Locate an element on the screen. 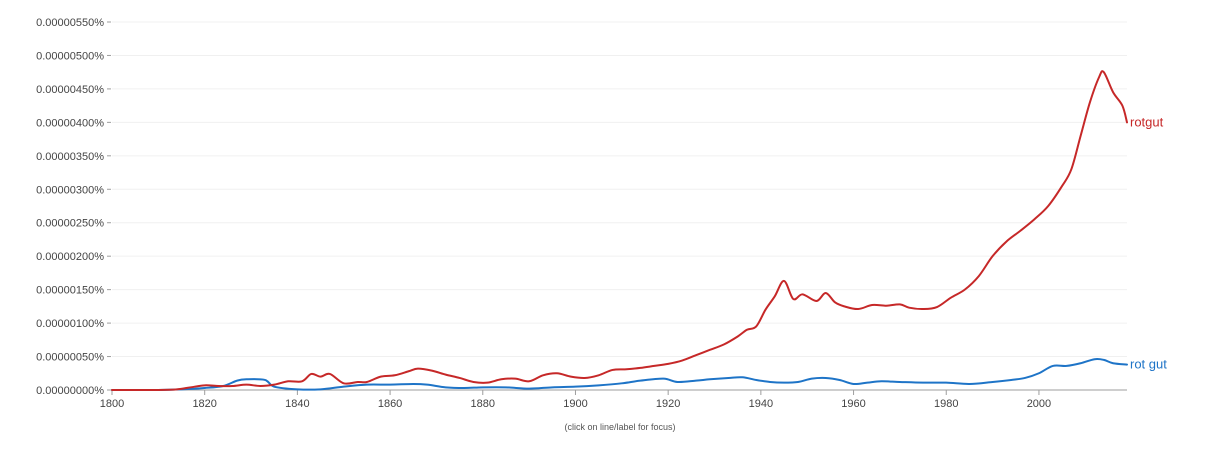 The height and width of the screenshot is (455, 1223). series-label-layer: rotgut rot gut is located at coordinates (1148, 242).